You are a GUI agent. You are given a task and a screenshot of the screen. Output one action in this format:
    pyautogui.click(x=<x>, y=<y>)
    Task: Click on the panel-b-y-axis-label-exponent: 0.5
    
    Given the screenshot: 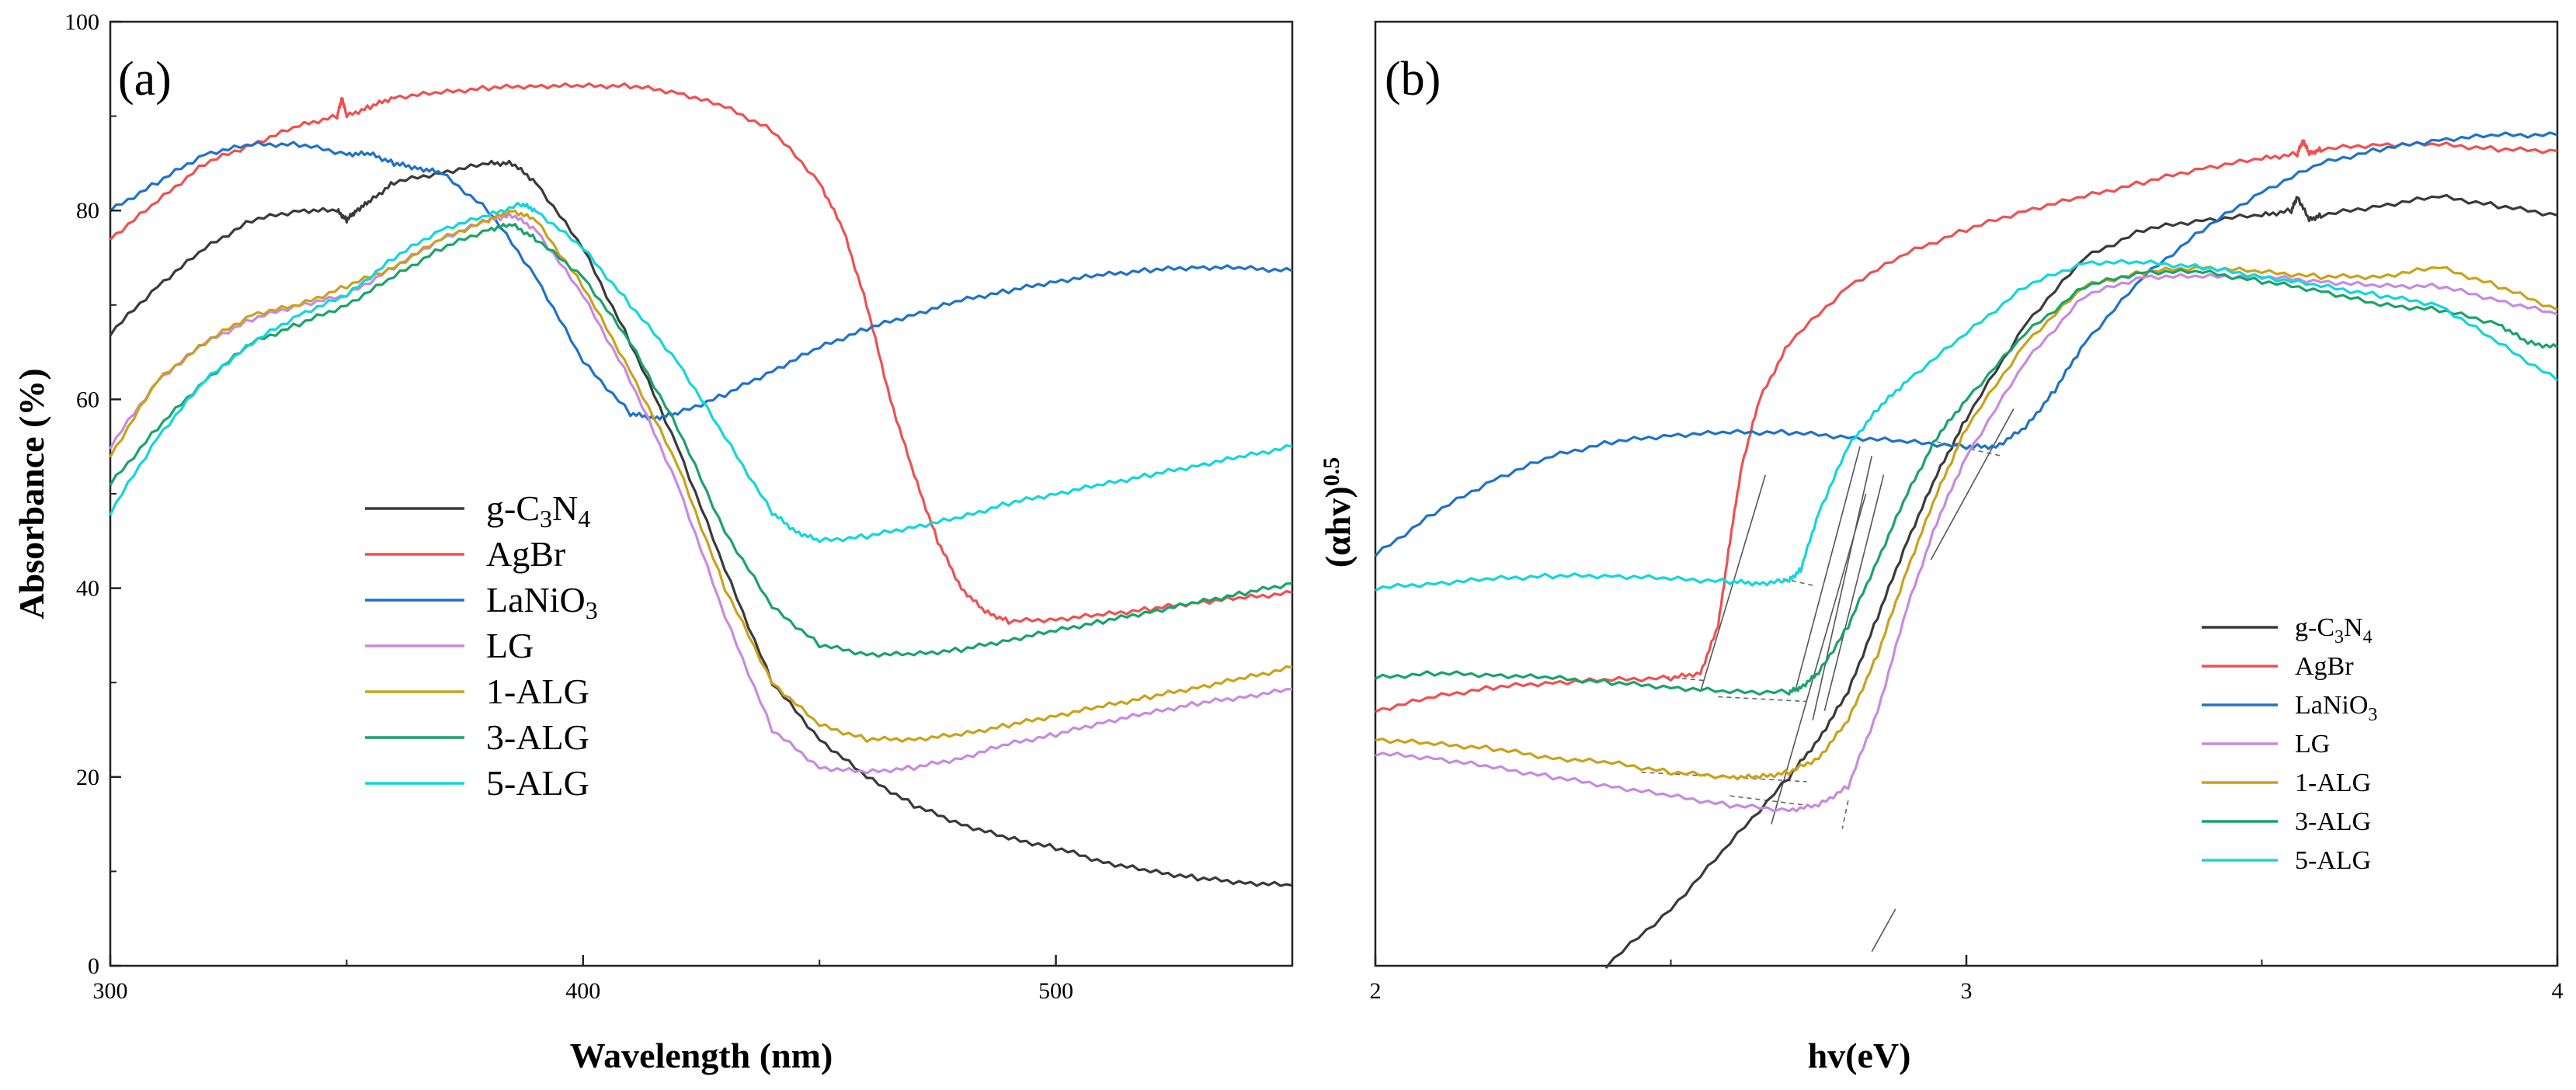 What is the action you would take?
    pyautogui.click(x=1331, y=472)
    